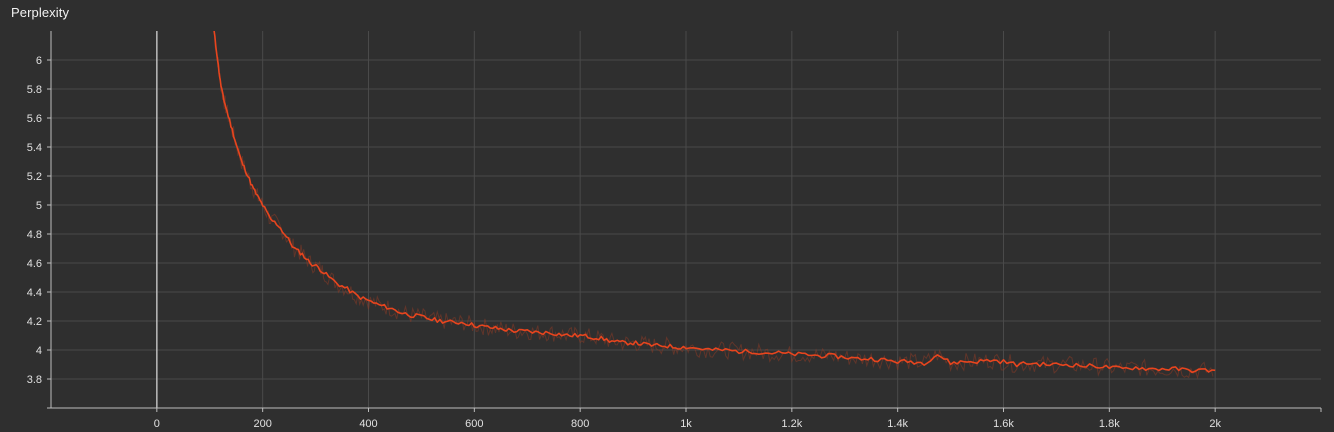  Describe the element at coordinates (34, 322) in the screenshot. I see `y-tick-label: 4.2` at that location.